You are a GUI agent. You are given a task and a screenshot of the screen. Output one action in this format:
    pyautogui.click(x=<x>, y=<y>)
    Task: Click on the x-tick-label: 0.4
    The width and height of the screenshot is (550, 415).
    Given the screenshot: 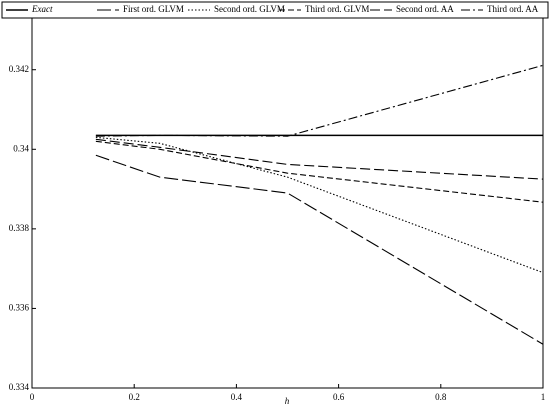 What is the action you would take?
    pyautogui.click(x=237, y=397)
    